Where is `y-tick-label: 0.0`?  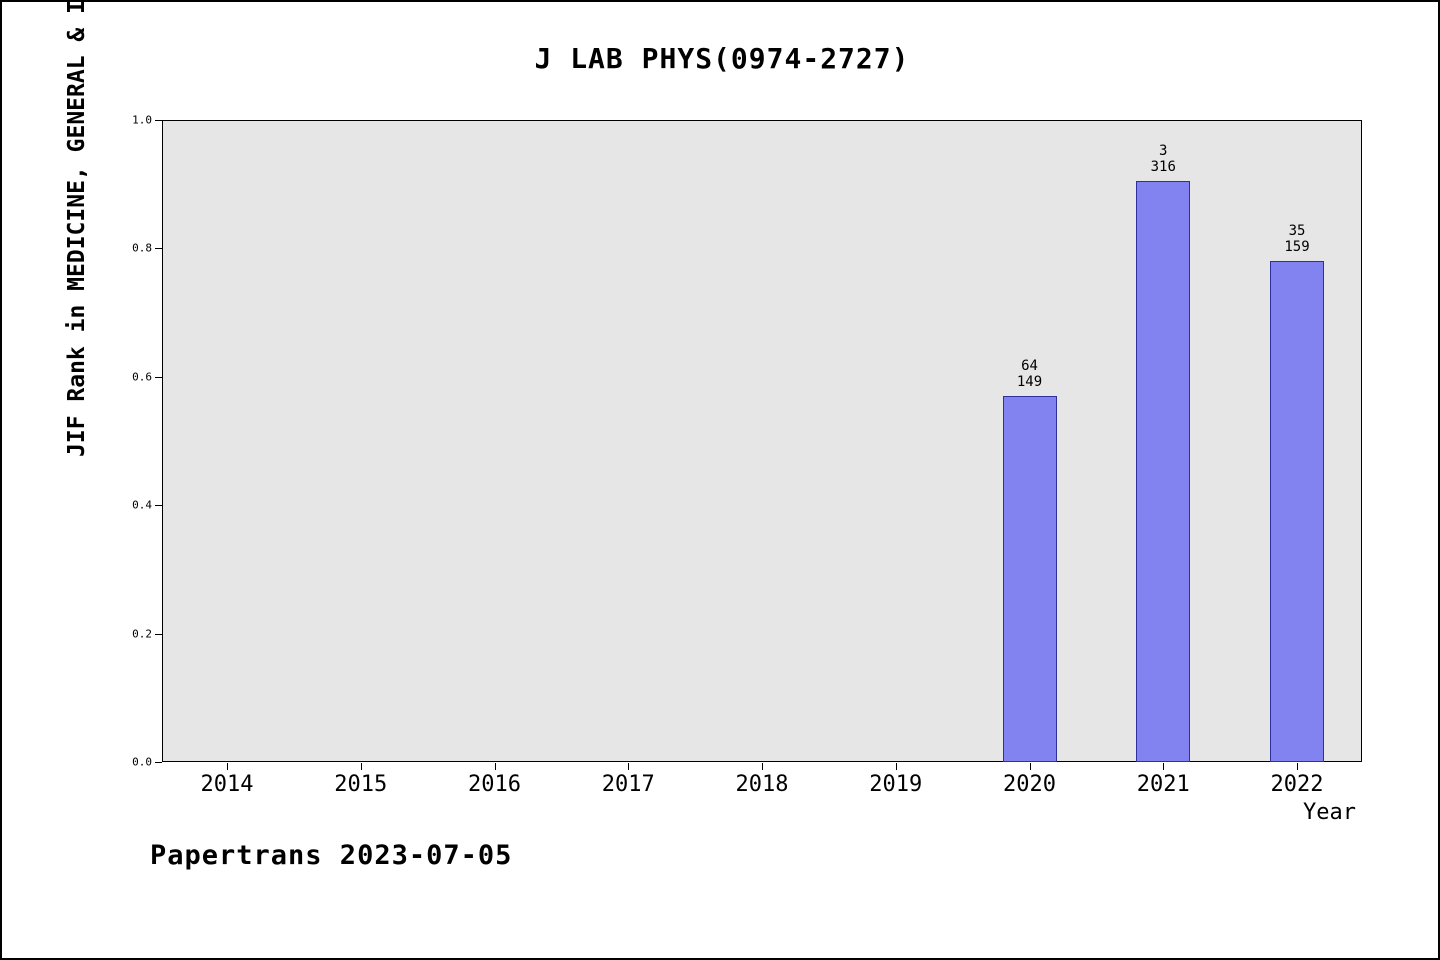 y-tick-label: 0.0 is located at coordinates (142, 762).